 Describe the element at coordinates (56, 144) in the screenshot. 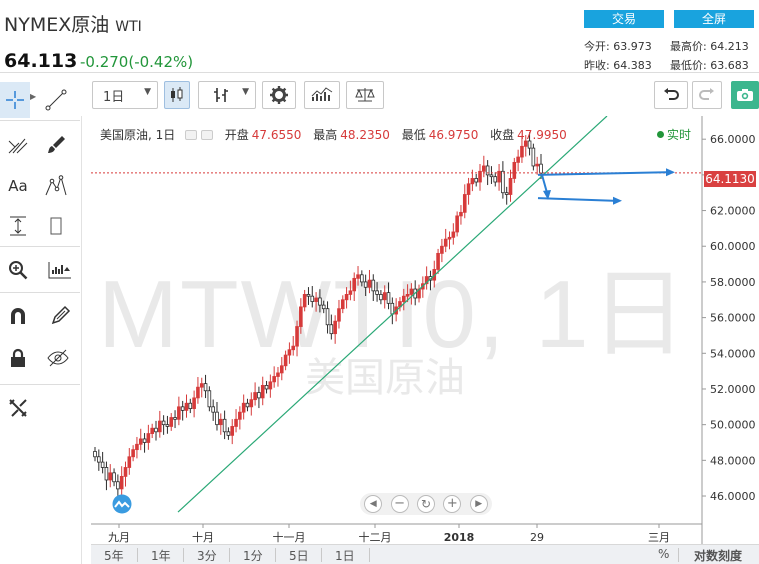

I see `brush-tool` at that location.